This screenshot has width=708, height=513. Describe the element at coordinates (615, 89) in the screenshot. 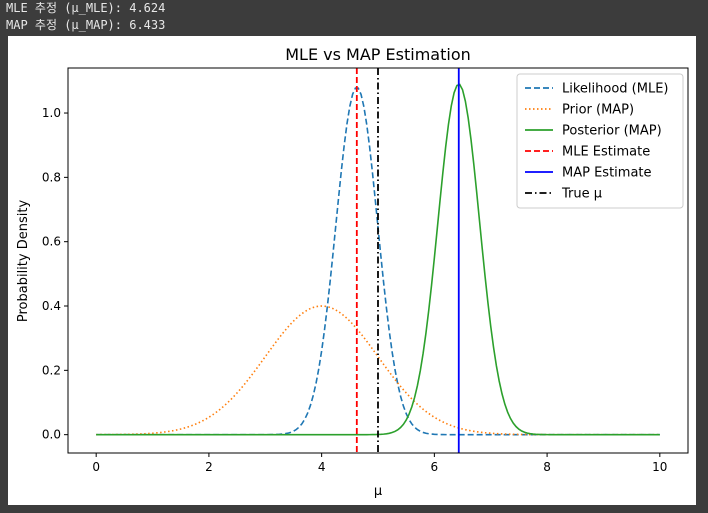

I see `legend-label-likelihood-mle: Likelihood (MLE)` at that location.